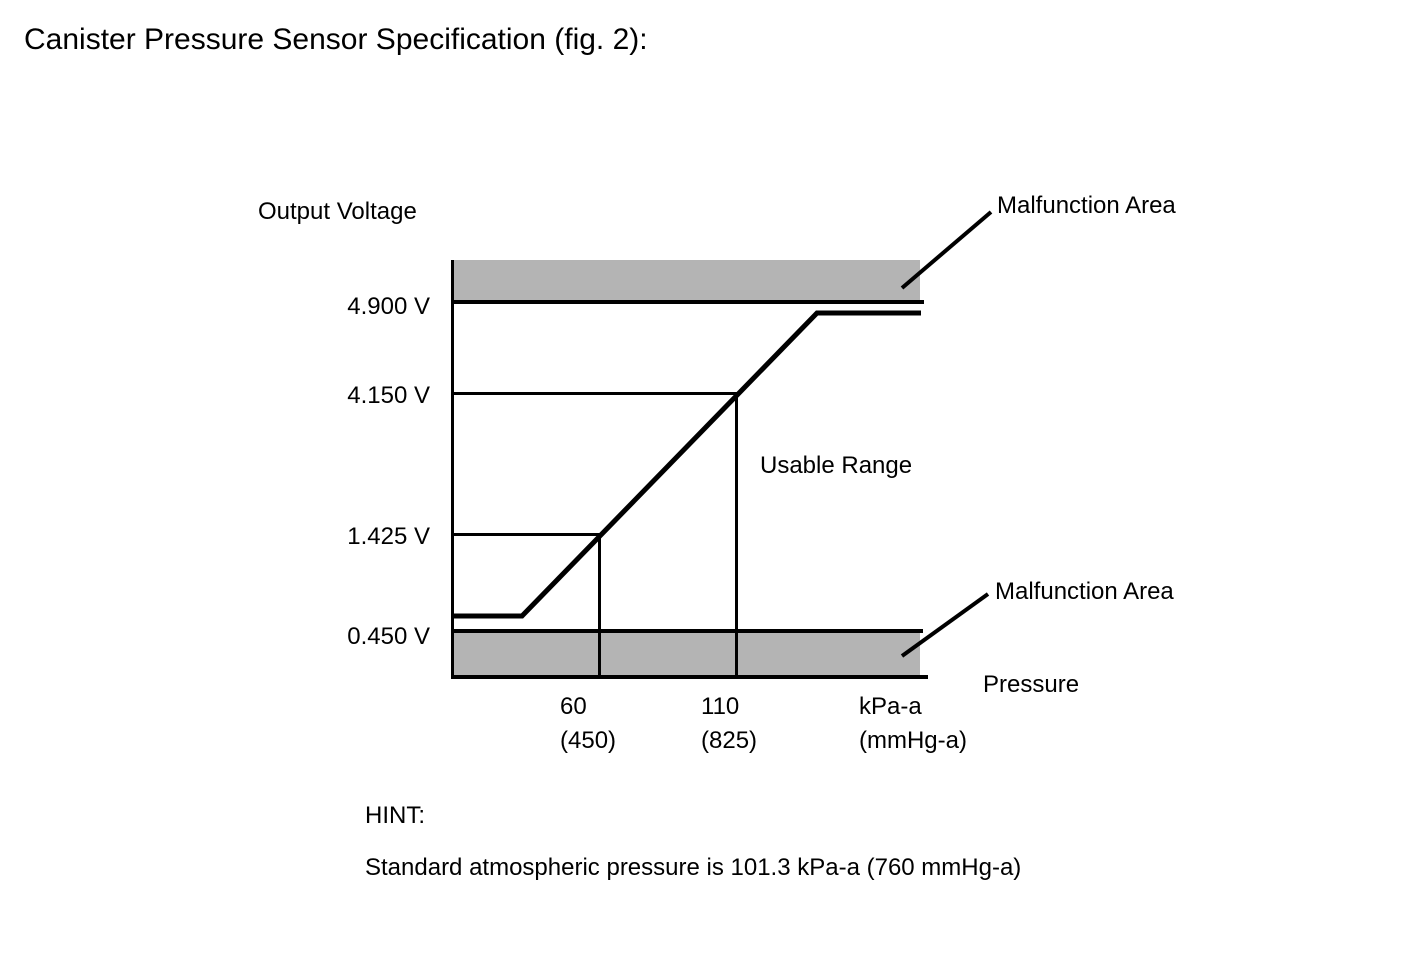 The width and height of the screenshot is (1424, 959). I want to click on y-tick-4900: 4.900 V, so click(388, 306).